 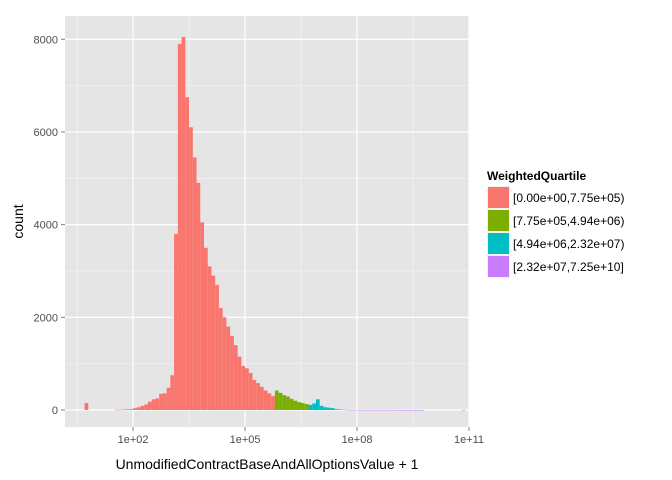 What do you see at coordinates (46, 318) in the screenshot?
I see `y-tick-label: 2000` at bounding box center [46, 318].